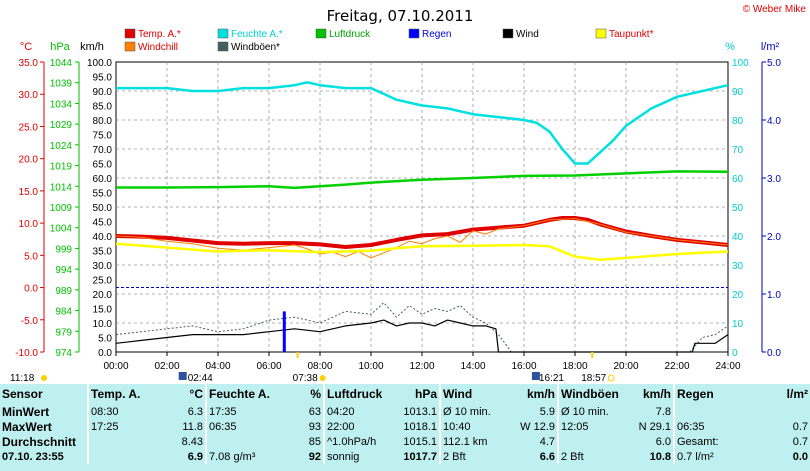 Image resolution: width=810 pixels, height=471 pixels. I want to click on temp-tick-label: 35.0, so click(29, 63).